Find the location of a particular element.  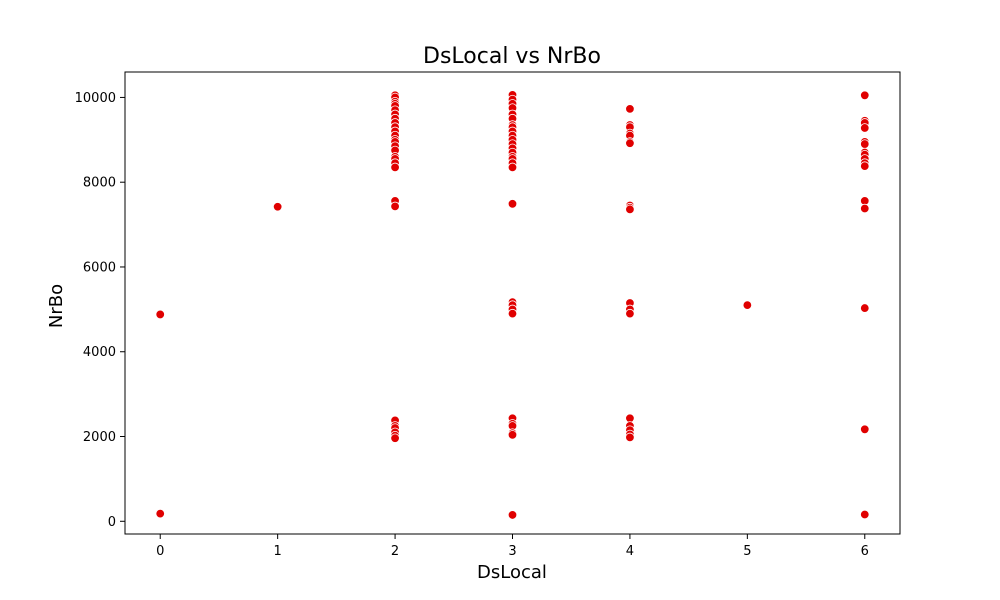

y-tick-label: 2000 is located at coordinates (99, 437).